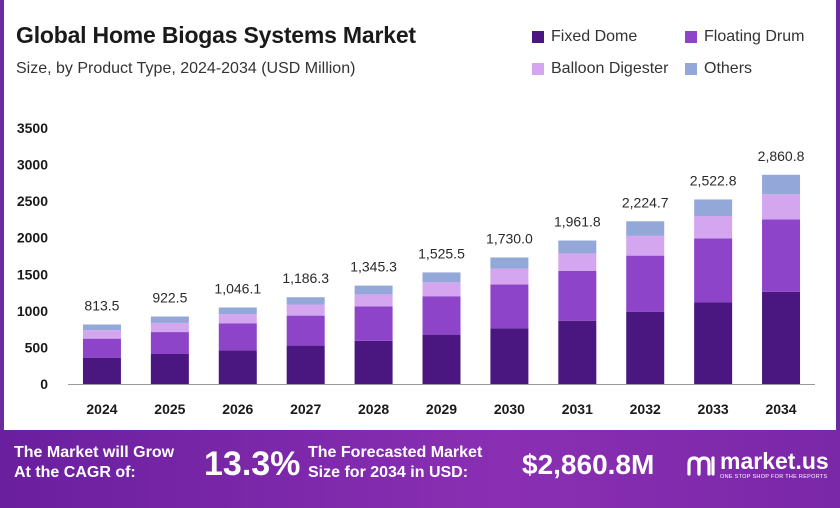  Describe the element at coordinates (780, 409) in the screenshot. I see `x-tick-label: 2034` at that location.